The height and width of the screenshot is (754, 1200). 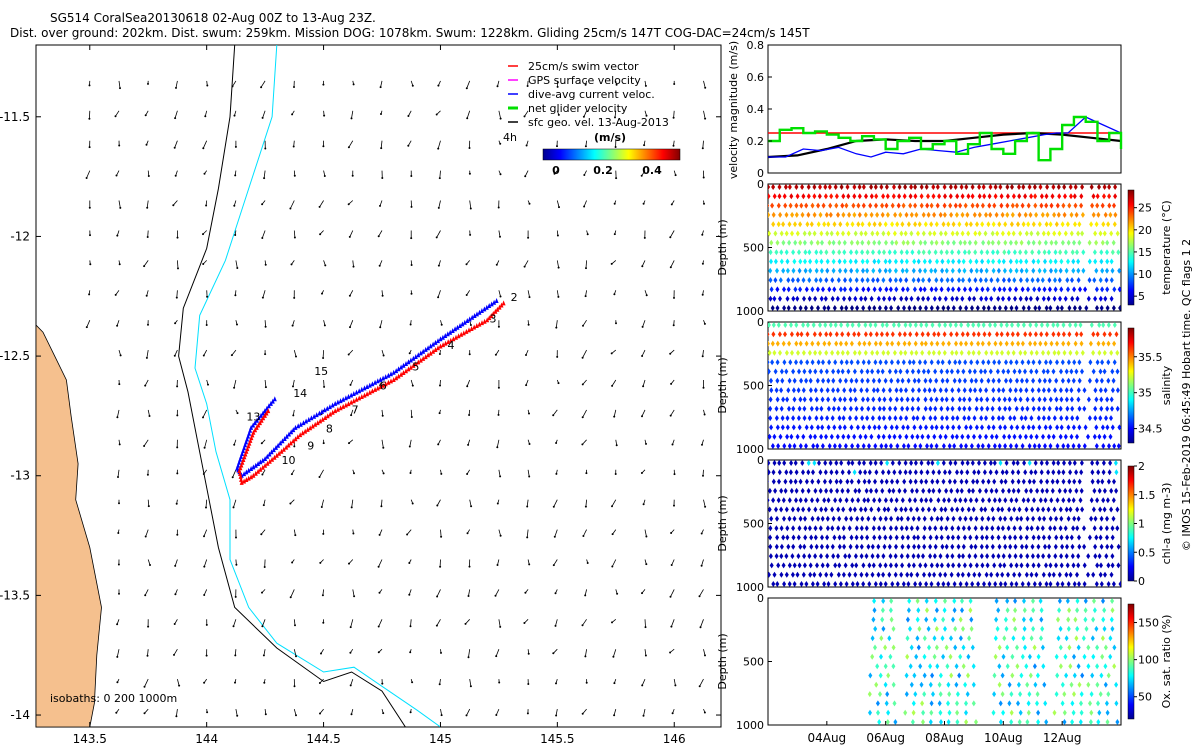 What do you see at coordinates (1145, 252) in the screenshot?
I see `cbar-tick-label: 15` at bounding box center [1145, 252].